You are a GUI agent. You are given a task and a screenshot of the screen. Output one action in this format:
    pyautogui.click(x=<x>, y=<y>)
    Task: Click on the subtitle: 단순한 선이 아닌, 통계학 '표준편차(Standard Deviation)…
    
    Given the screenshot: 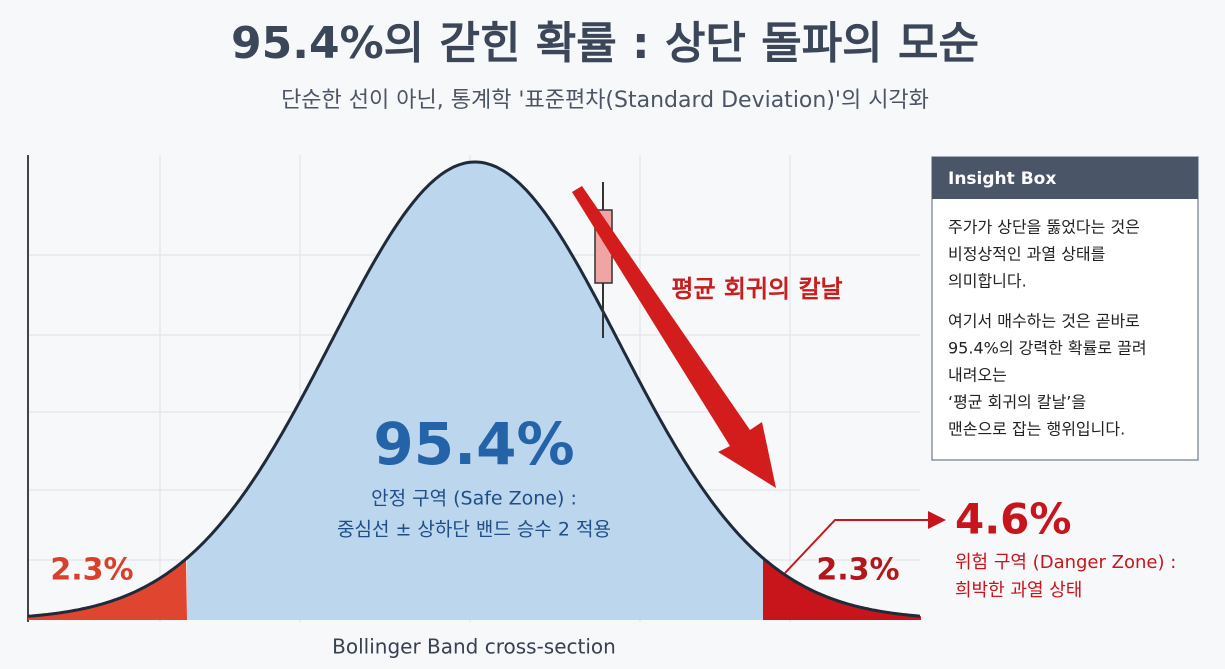 What is the action you would take?
    pyautogui.click(x=605, y=100)
    